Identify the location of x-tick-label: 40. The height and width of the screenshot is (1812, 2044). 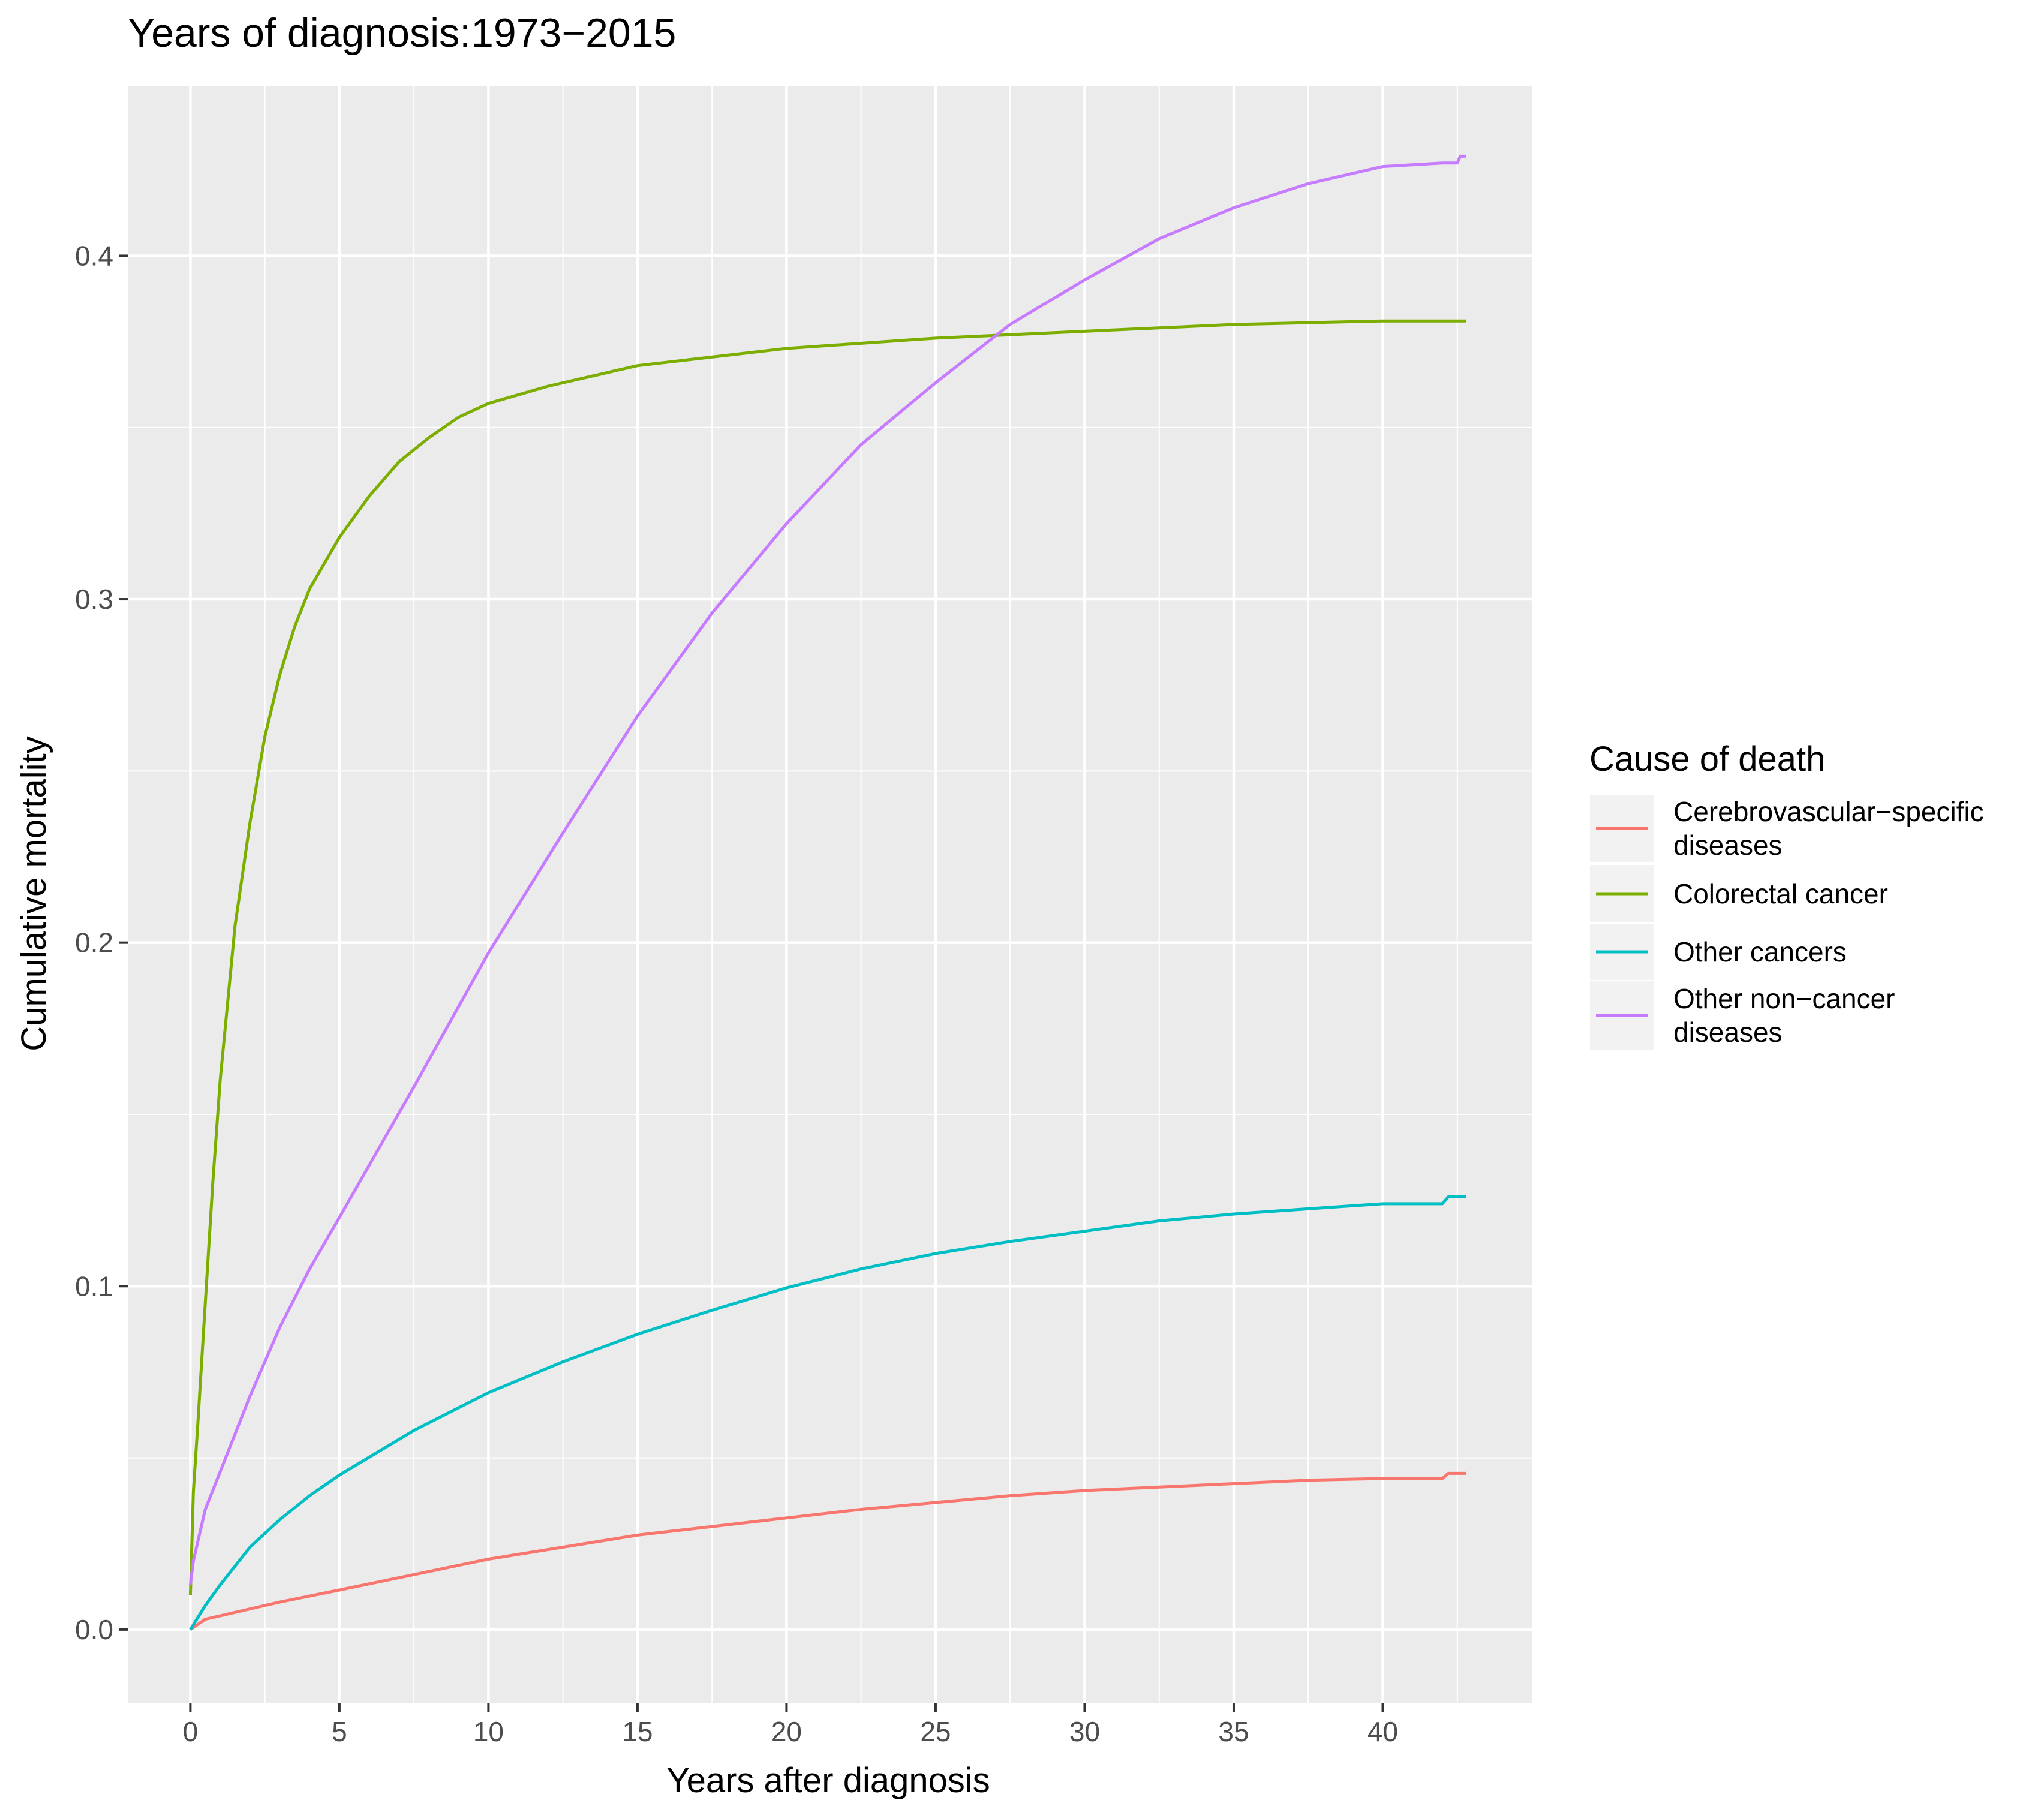
(1382, 1731).